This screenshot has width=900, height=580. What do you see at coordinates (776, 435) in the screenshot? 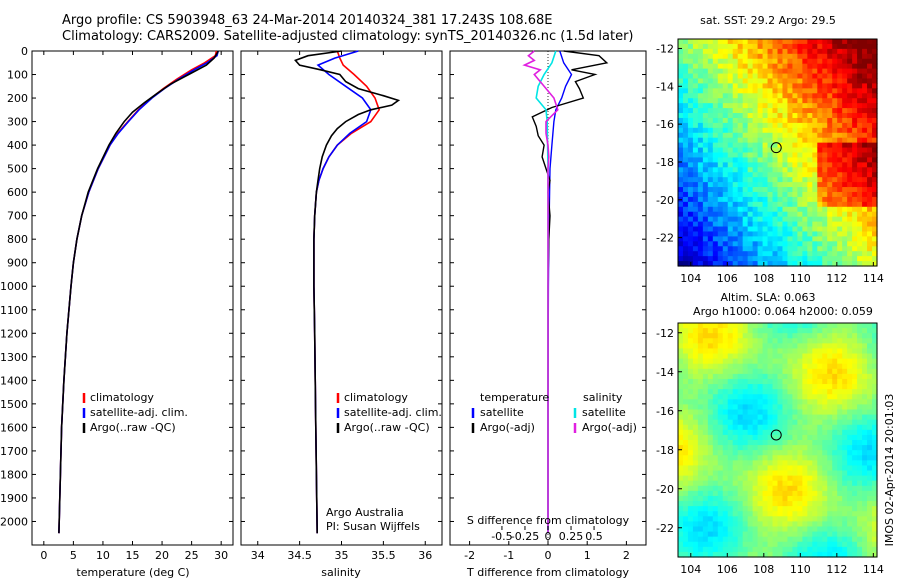
I see `argo-location-marker` at bounding box center [776, 435].